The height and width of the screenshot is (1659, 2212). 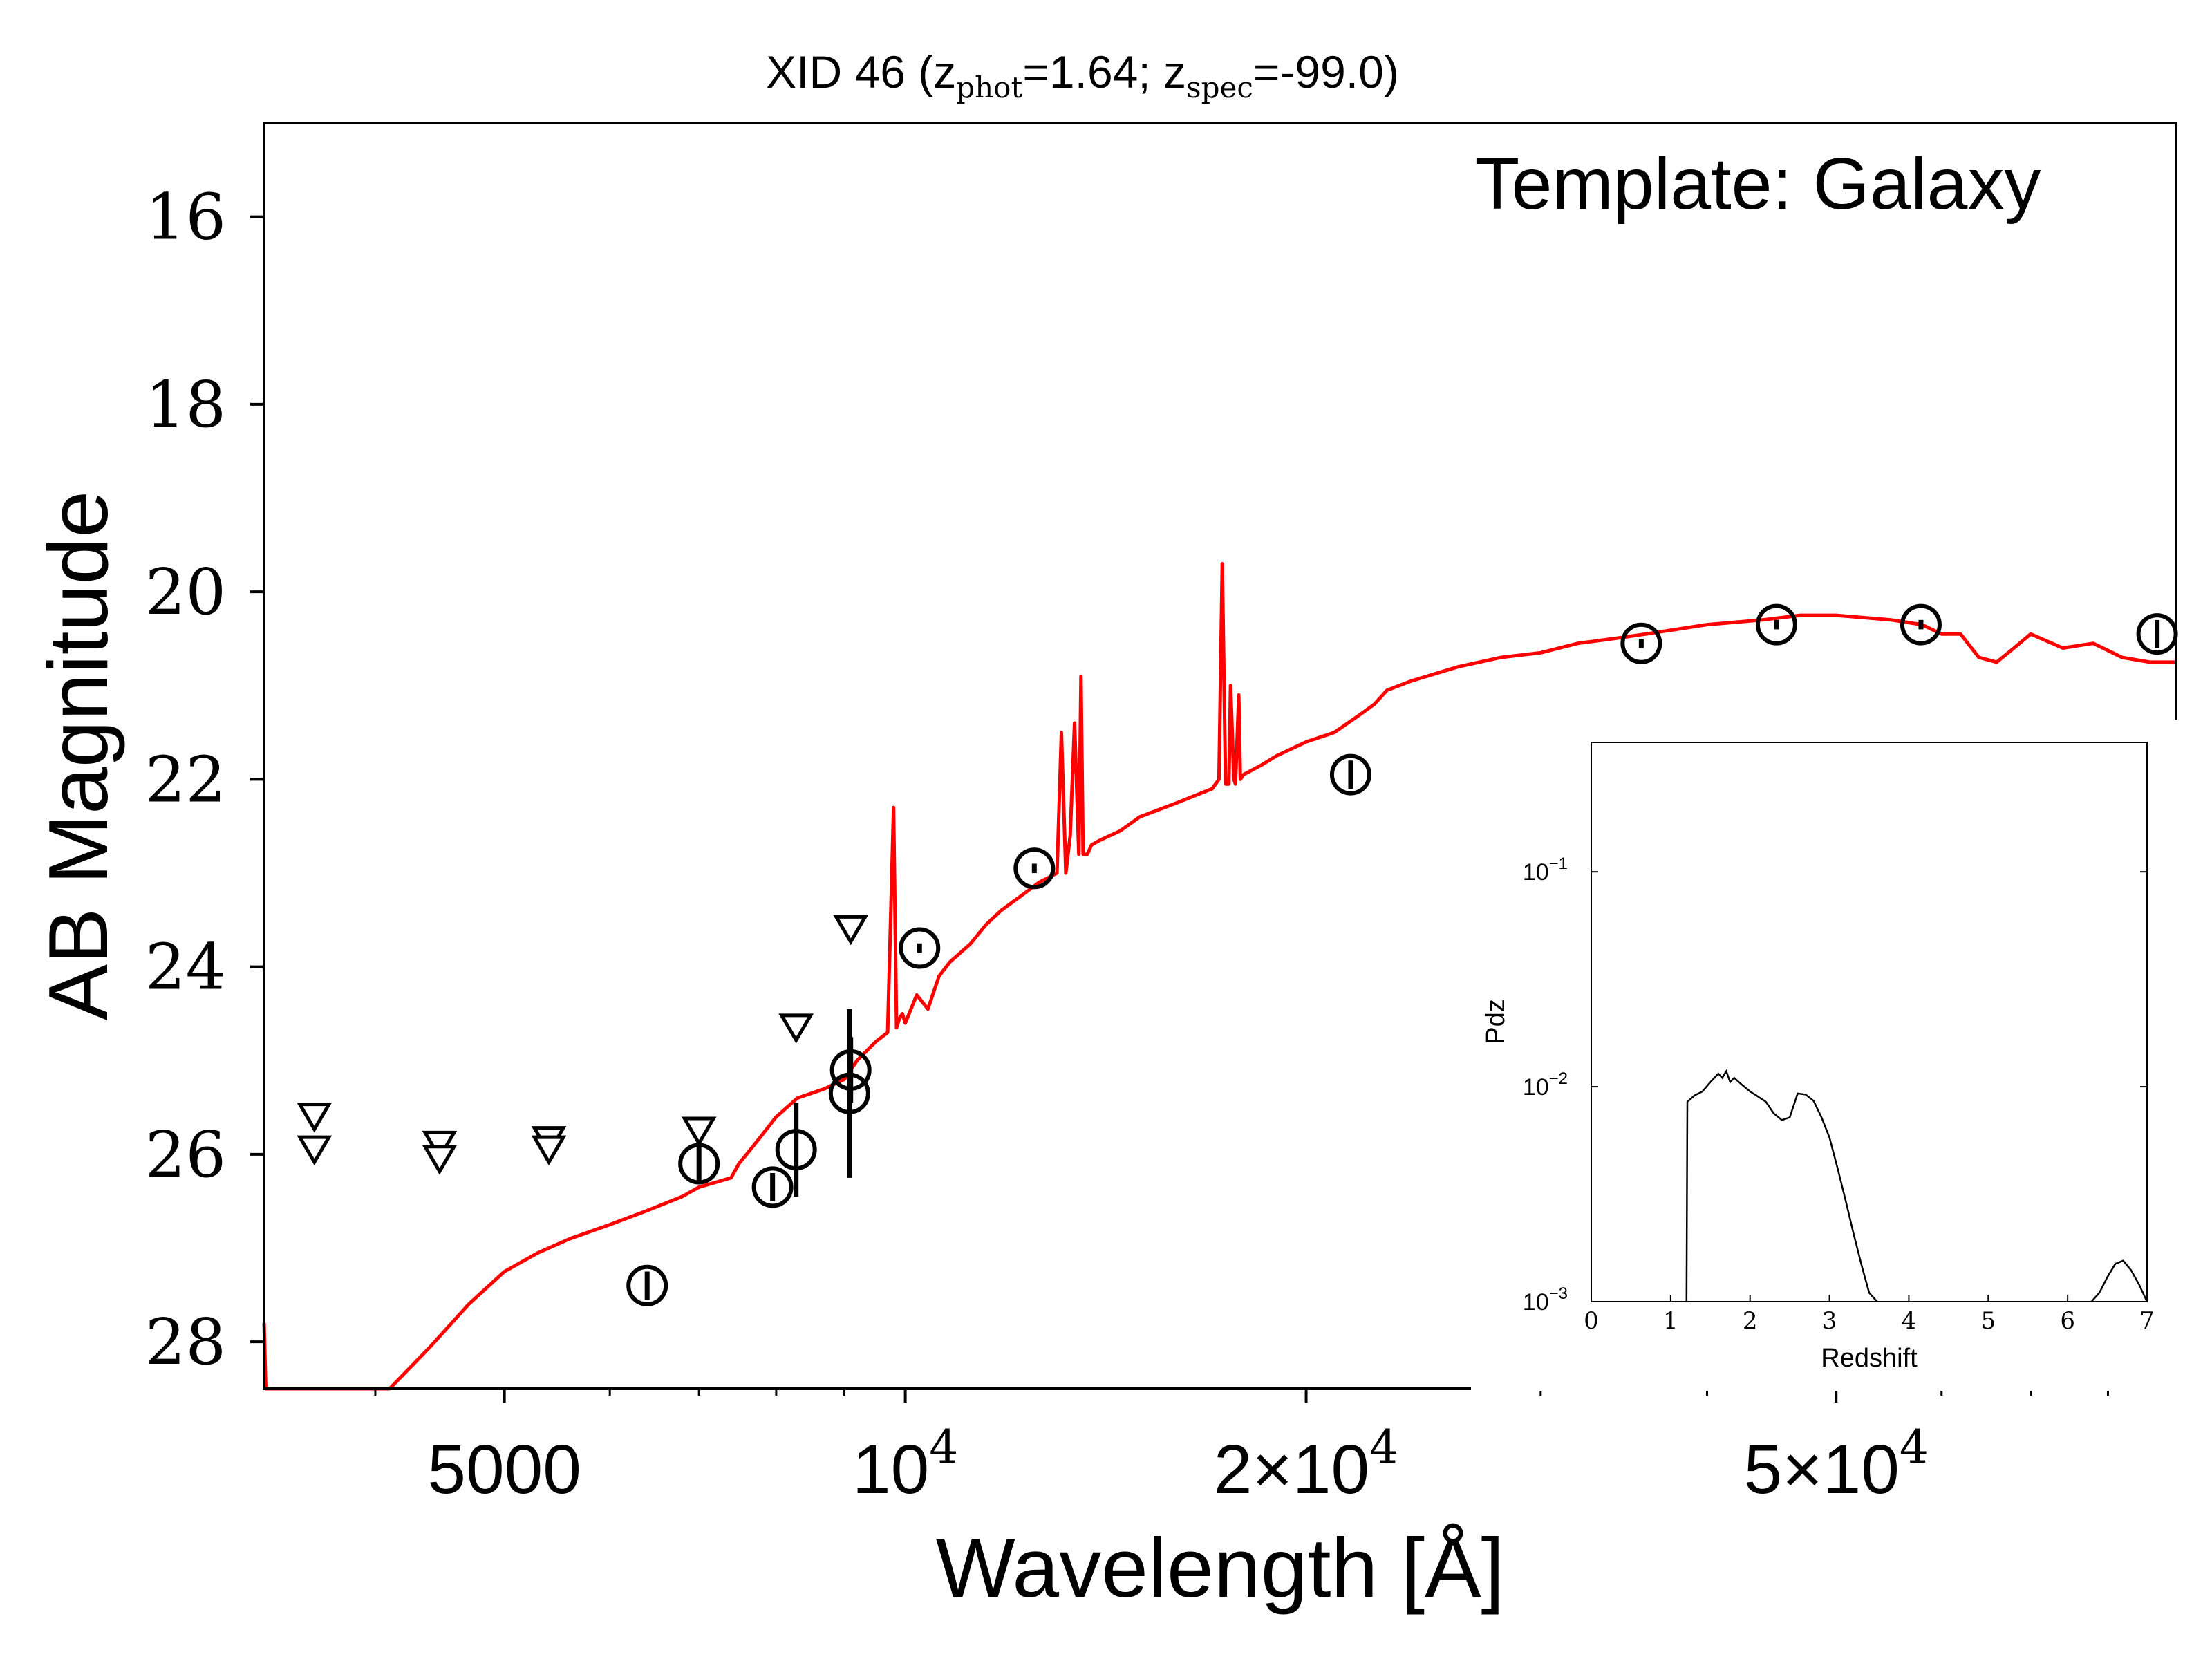 What do you see at coordinates (905, 1465) in the screenshot?
I see `x-tick-label: 104` at bounding box center [905, 1465].